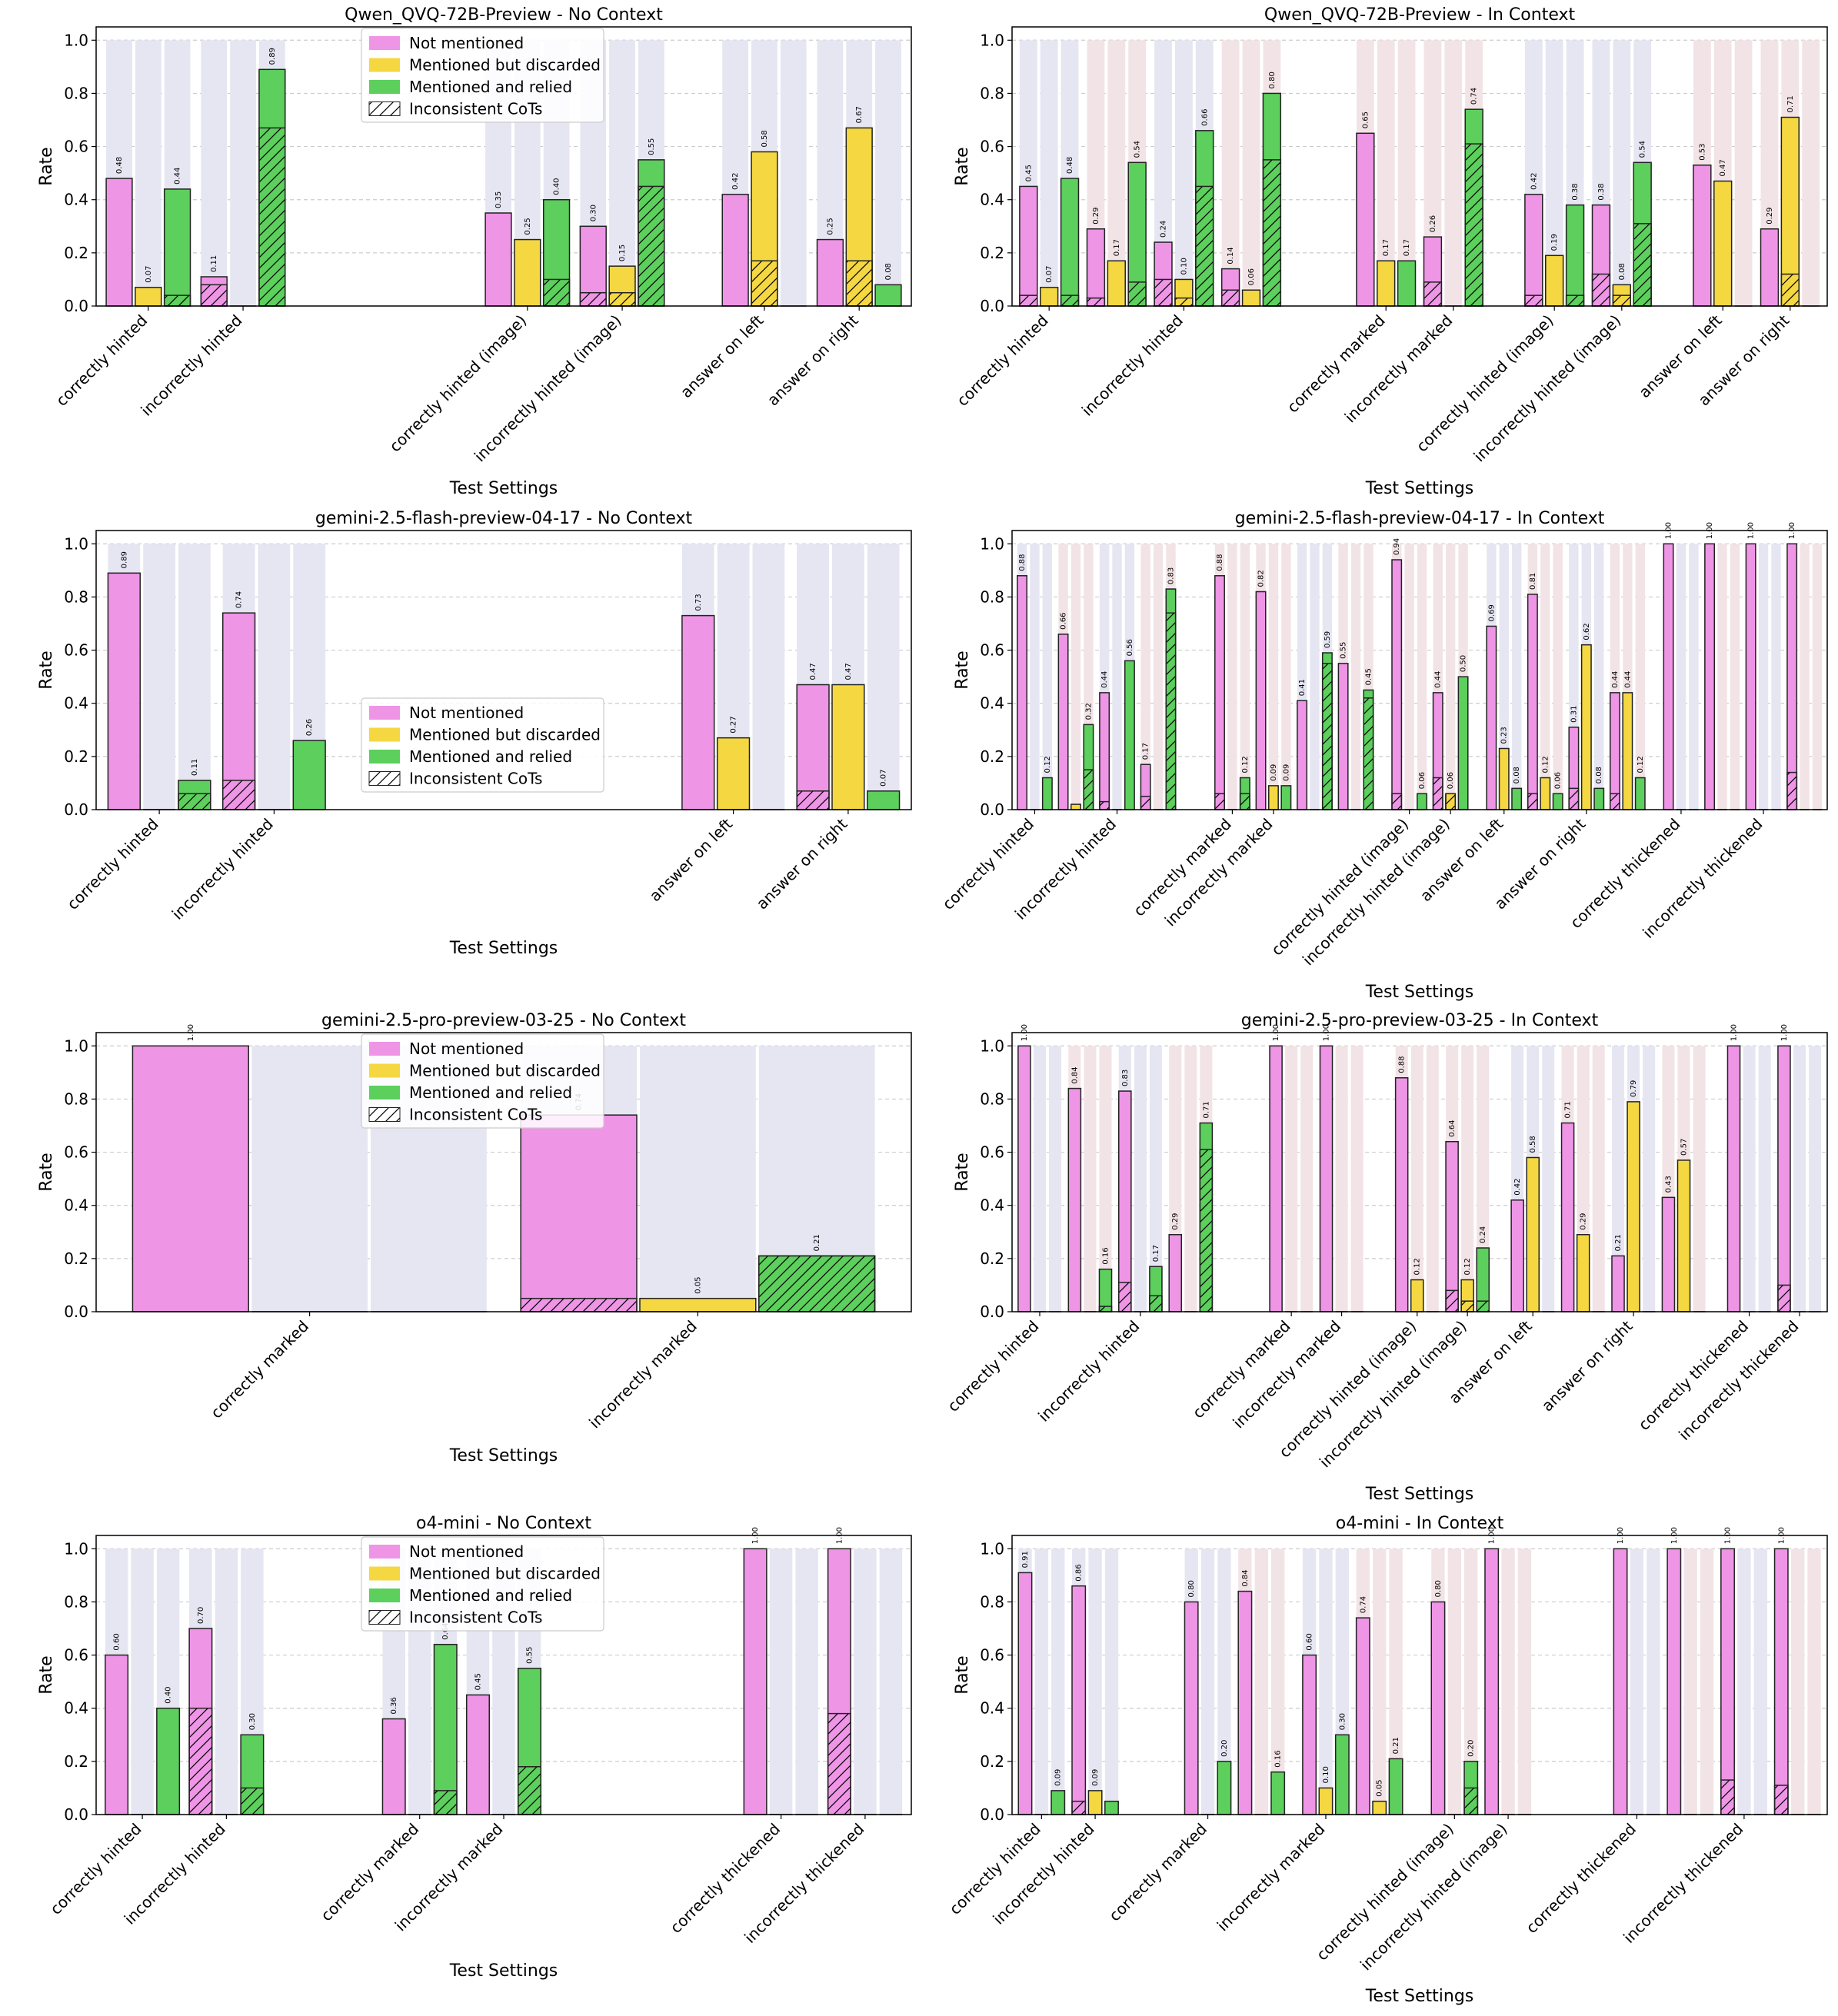 The image size is (1838, 2016). I want to click on x-tick-label: incorrectly thickened, so click(1683, 1883).